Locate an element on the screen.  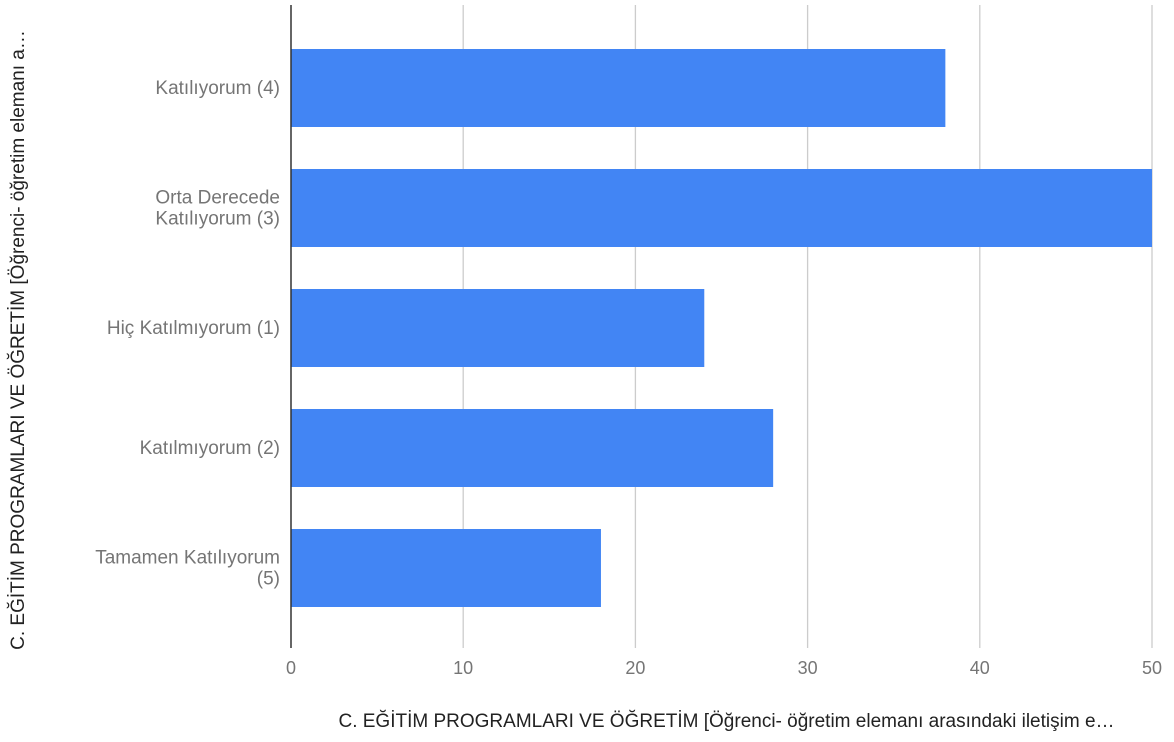
x-tick-label: 0 is located at coordinates (291, 668).